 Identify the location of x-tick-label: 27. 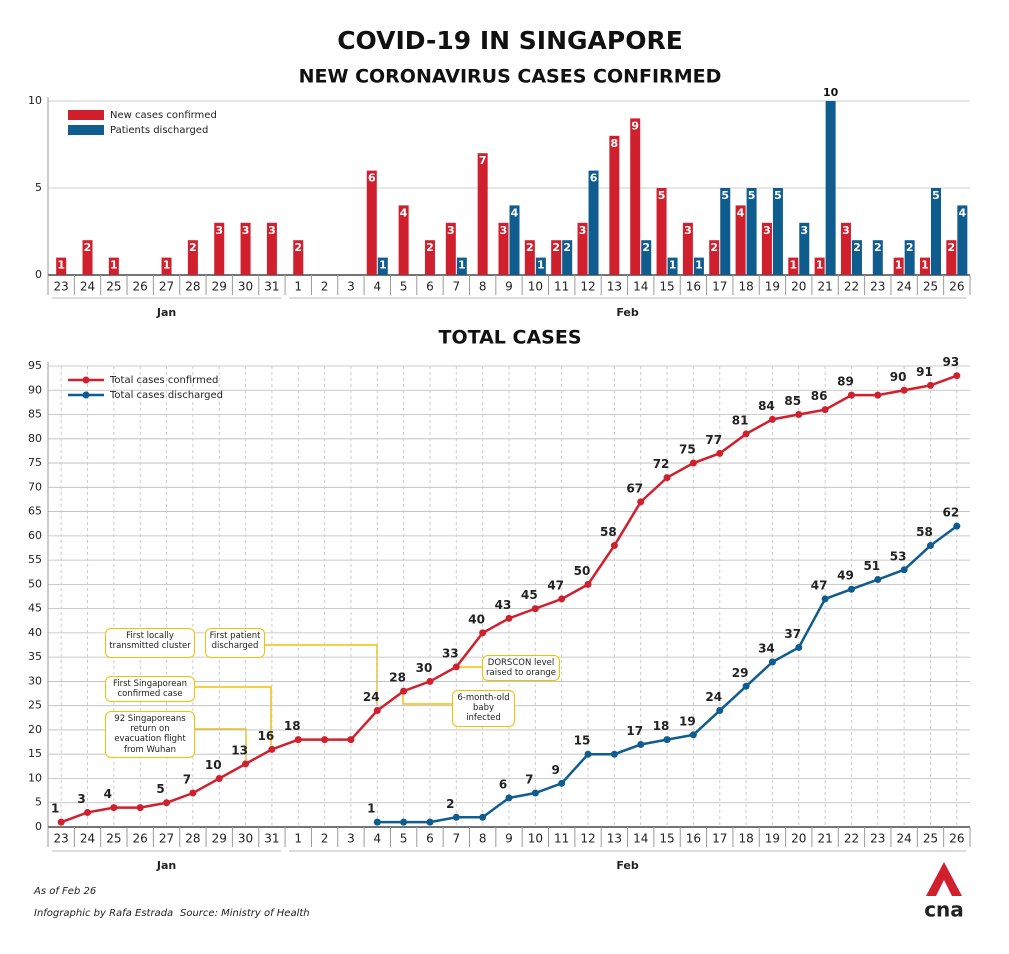
(166, 839).